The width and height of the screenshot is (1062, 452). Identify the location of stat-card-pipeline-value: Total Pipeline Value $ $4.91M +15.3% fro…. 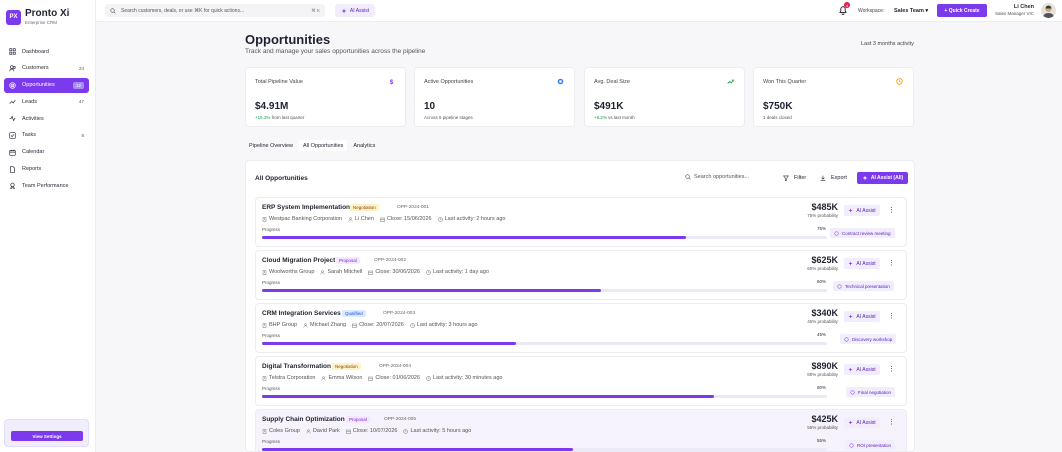
(325, 97).